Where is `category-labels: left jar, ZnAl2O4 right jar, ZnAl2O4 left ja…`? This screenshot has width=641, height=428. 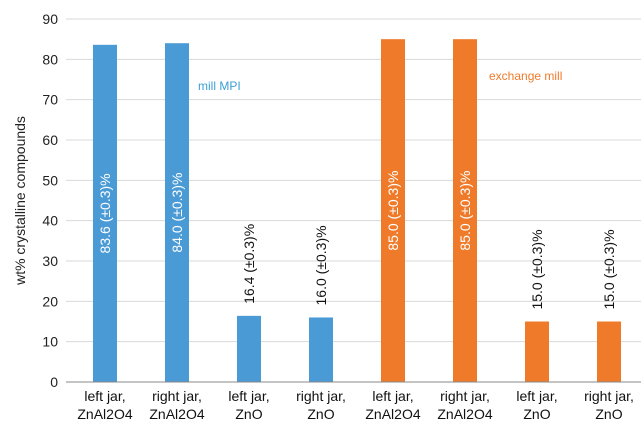
category-labels: left jar, ZnAl2O4 right jar, ZnAl2O4 left ja… is located at coordinates (355, 405).